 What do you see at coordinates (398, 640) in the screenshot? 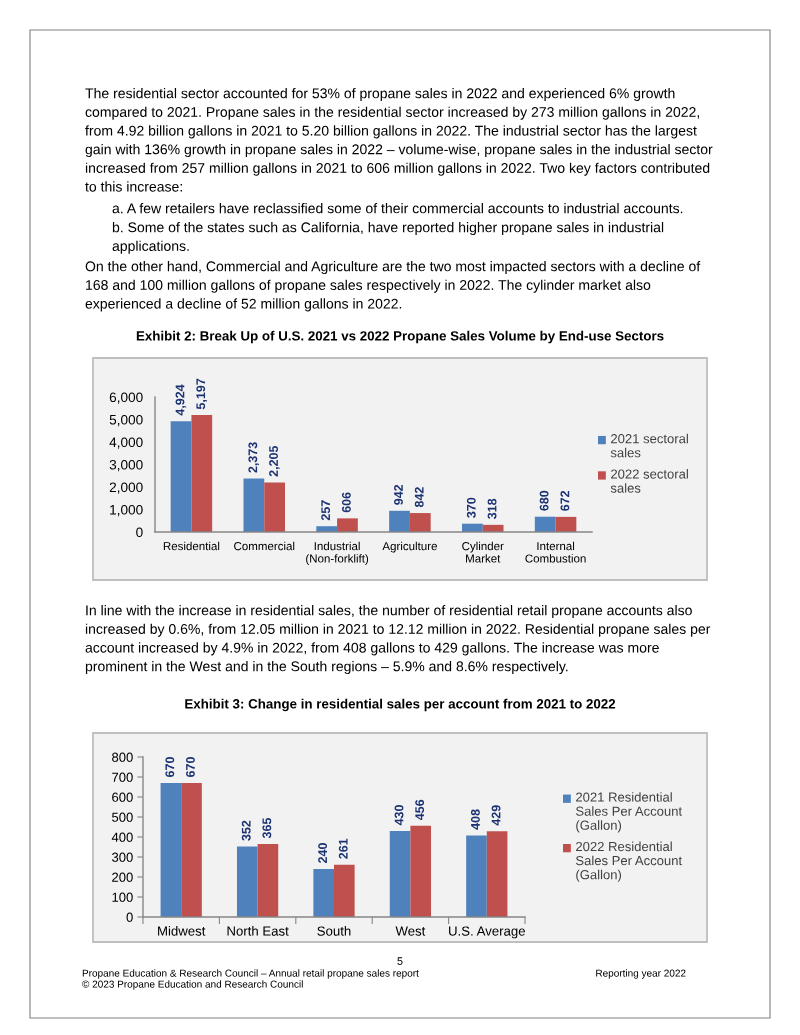
I see `text: In line with the increase in residential sales, the number of residential retail propane accounts also increased by 0.6%, from 12.05 million in 2021 to 12.12 million in 2022. Residential propane sales per account increased by 4.9% in 2022, from 408 gallons to 429 gallons. The increase was more prominent in the West and in the South regions – 5.9% and 8.6% respectively.` at bounding box center [398, 640].